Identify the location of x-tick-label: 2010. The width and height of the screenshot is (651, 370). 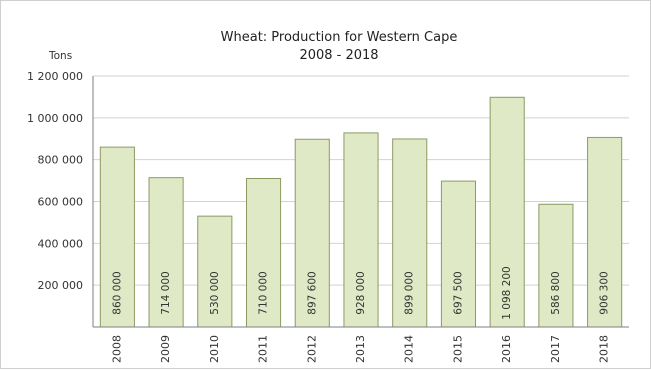
(214, 349).